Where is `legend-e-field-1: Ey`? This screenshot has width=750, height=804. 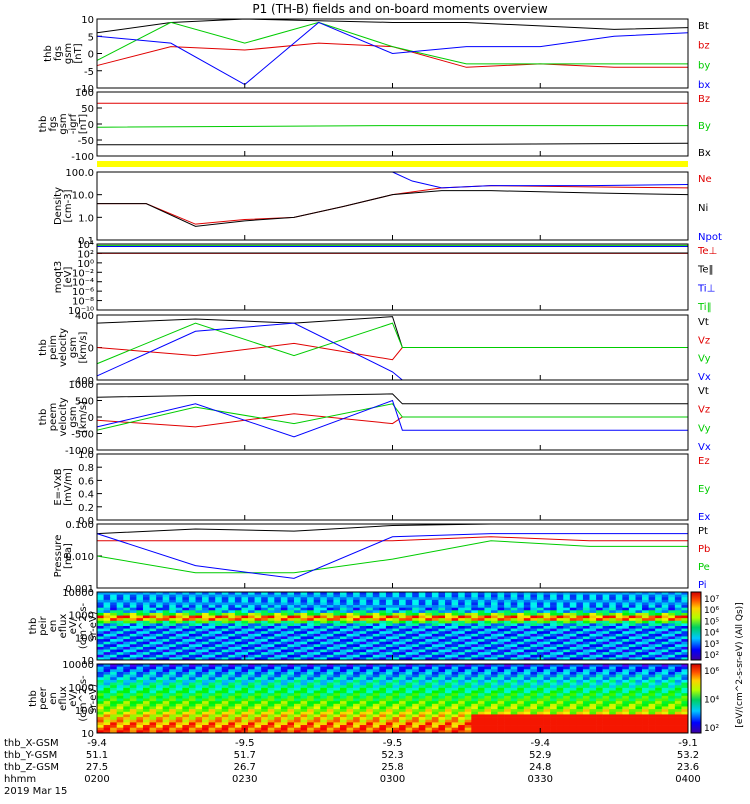
legend-e-field-1: Ey is located at coordinates (704, 489).